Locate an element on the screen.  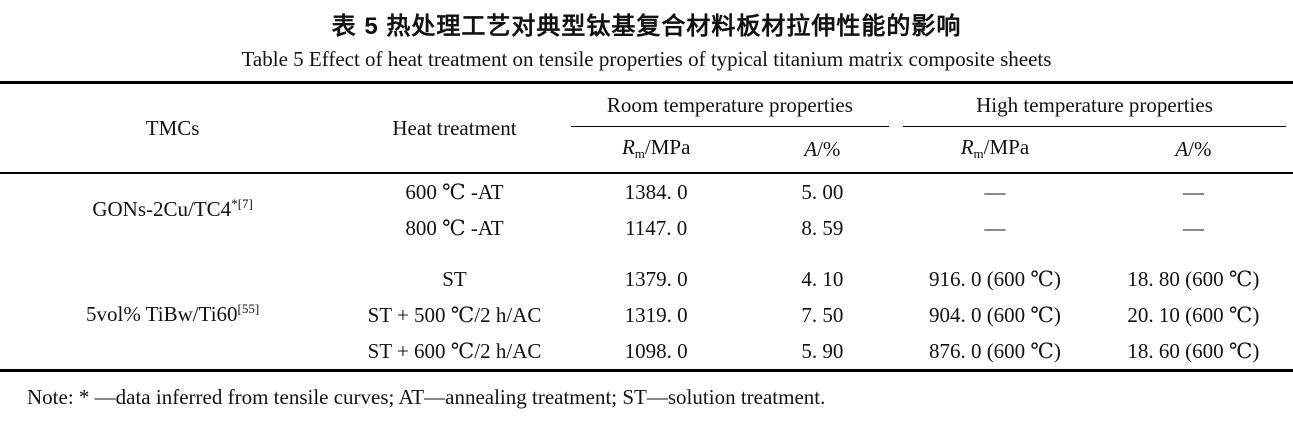
column-header-high-rm: Rm/MPa is located at coordinates (995, 150).